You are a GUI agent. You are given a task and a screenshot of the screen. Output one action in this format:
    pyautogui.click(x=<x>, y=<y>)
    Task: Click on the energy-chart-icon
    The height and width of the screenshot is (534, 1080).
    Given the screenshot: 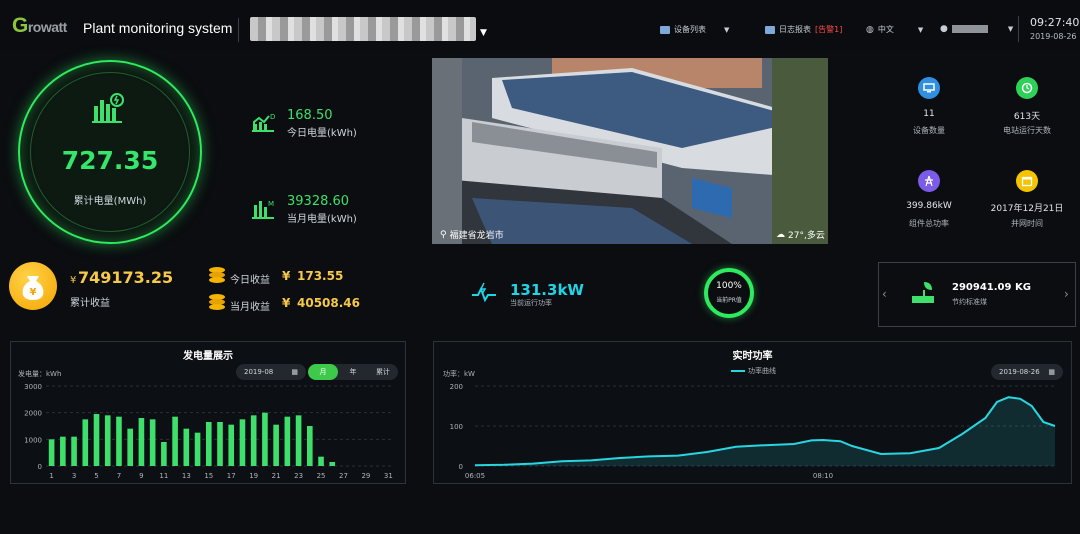 What is the action you would take?
    pyautogui.click(x=108, y=108)
    